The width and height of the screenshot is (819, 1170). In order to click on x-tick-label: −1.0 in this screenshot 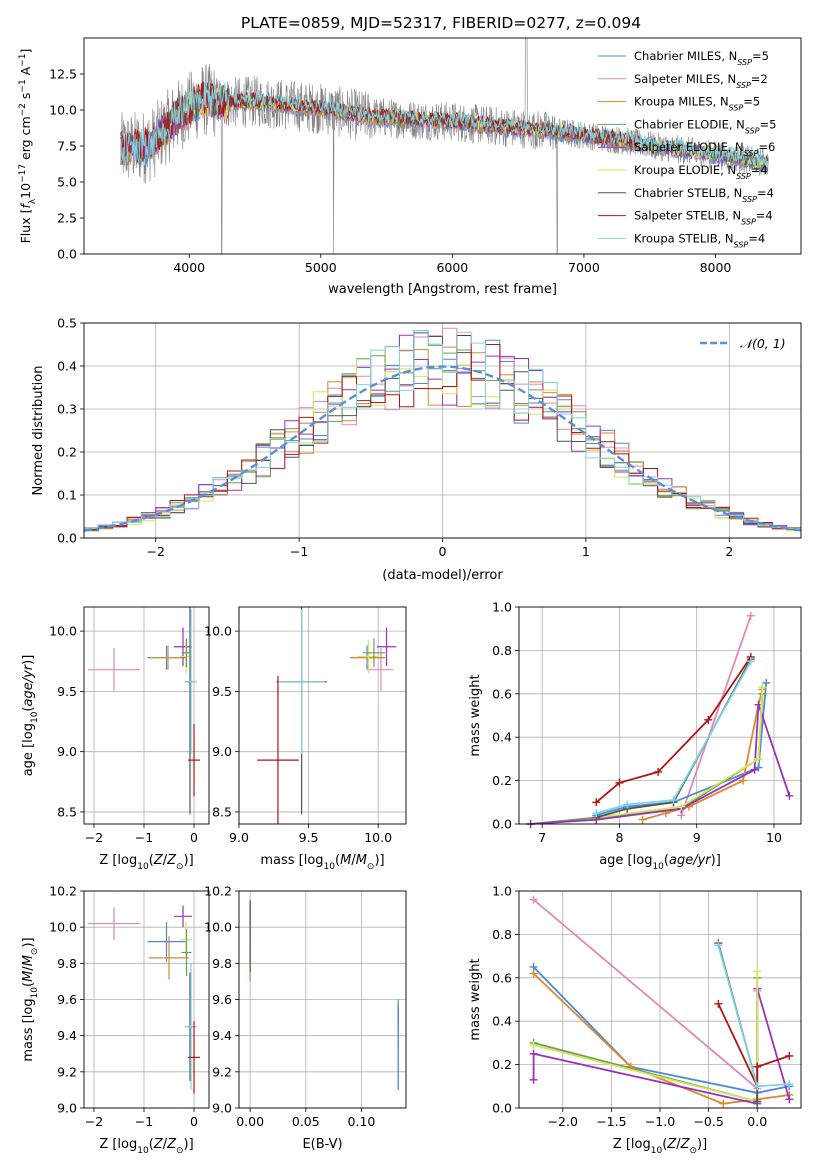, I will do `click(660, 1121)`.